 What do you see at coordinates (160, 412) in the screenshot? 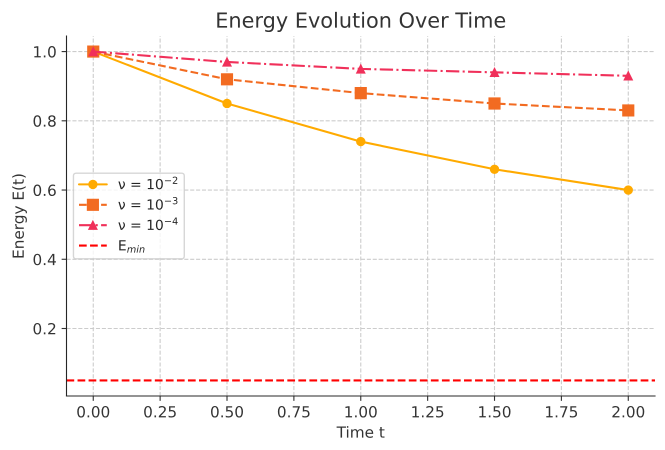
I see `x-tick-label: 0.25` at bounding box center [160, 412].